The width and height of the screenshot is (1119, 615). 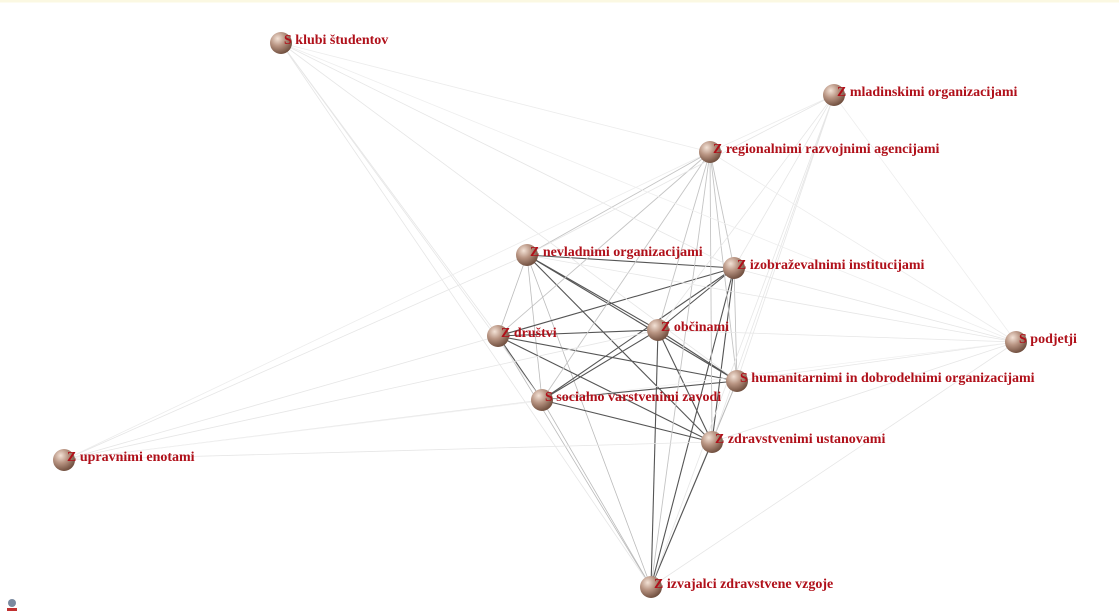 What do you see at coordinates (1048, 339) in the screenshot?
I see `node-label: S podjetji` at bounding box center [1048, 339].